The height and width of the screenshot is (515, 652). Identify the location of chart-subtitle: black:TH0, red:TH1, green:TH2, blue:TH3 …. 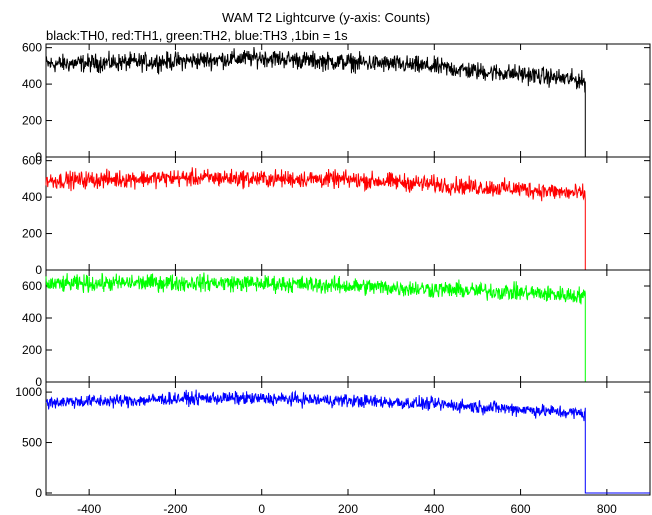
(197, 35).